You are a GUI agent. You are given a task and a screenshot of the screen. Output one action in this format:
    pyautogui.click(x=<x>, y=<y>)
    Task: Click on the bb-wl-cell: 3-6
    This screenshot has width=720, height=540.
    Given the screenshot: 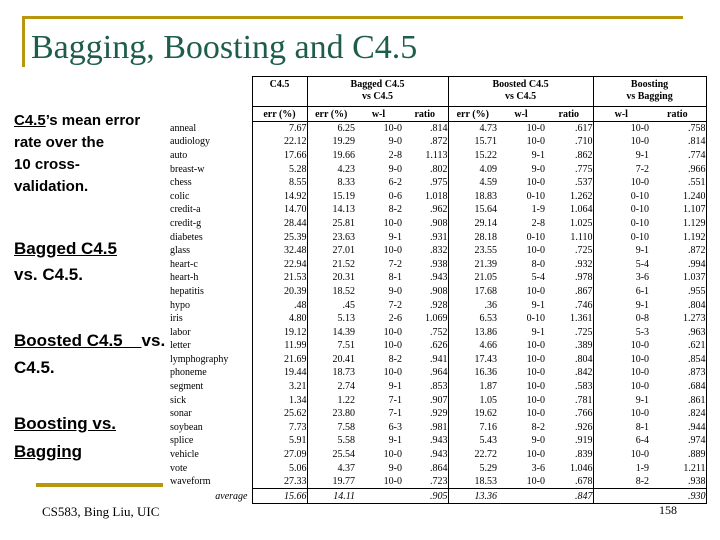 What is the action you would take?
    pyautogui.click(x=621, y=278)
    